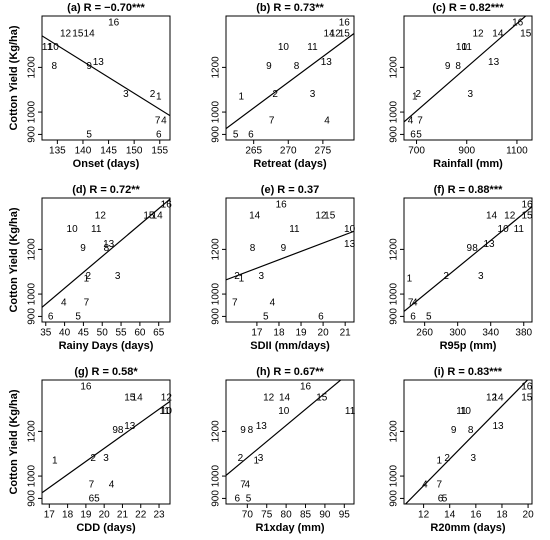 The height and width of the screenshot is (540, 550). Describe the element at coordinates (457, 333) in the screenshot. I see `x-tick-label: 300` at that location.